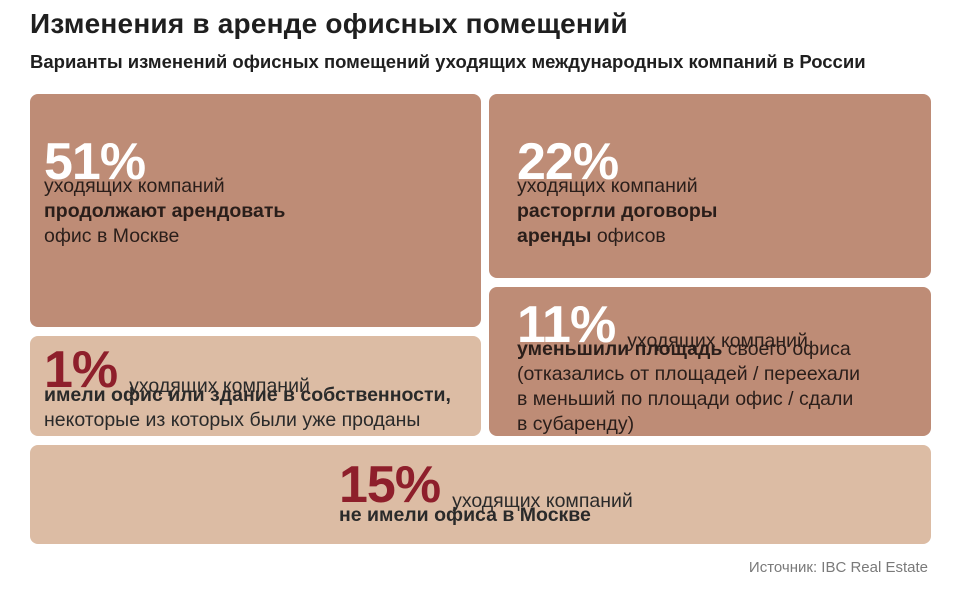 This screenshot has width=962, height=591. Describe the element at coordinates (576, 424) in the screenshot. I see `tile-11-line5: в субаренду)` at that location.